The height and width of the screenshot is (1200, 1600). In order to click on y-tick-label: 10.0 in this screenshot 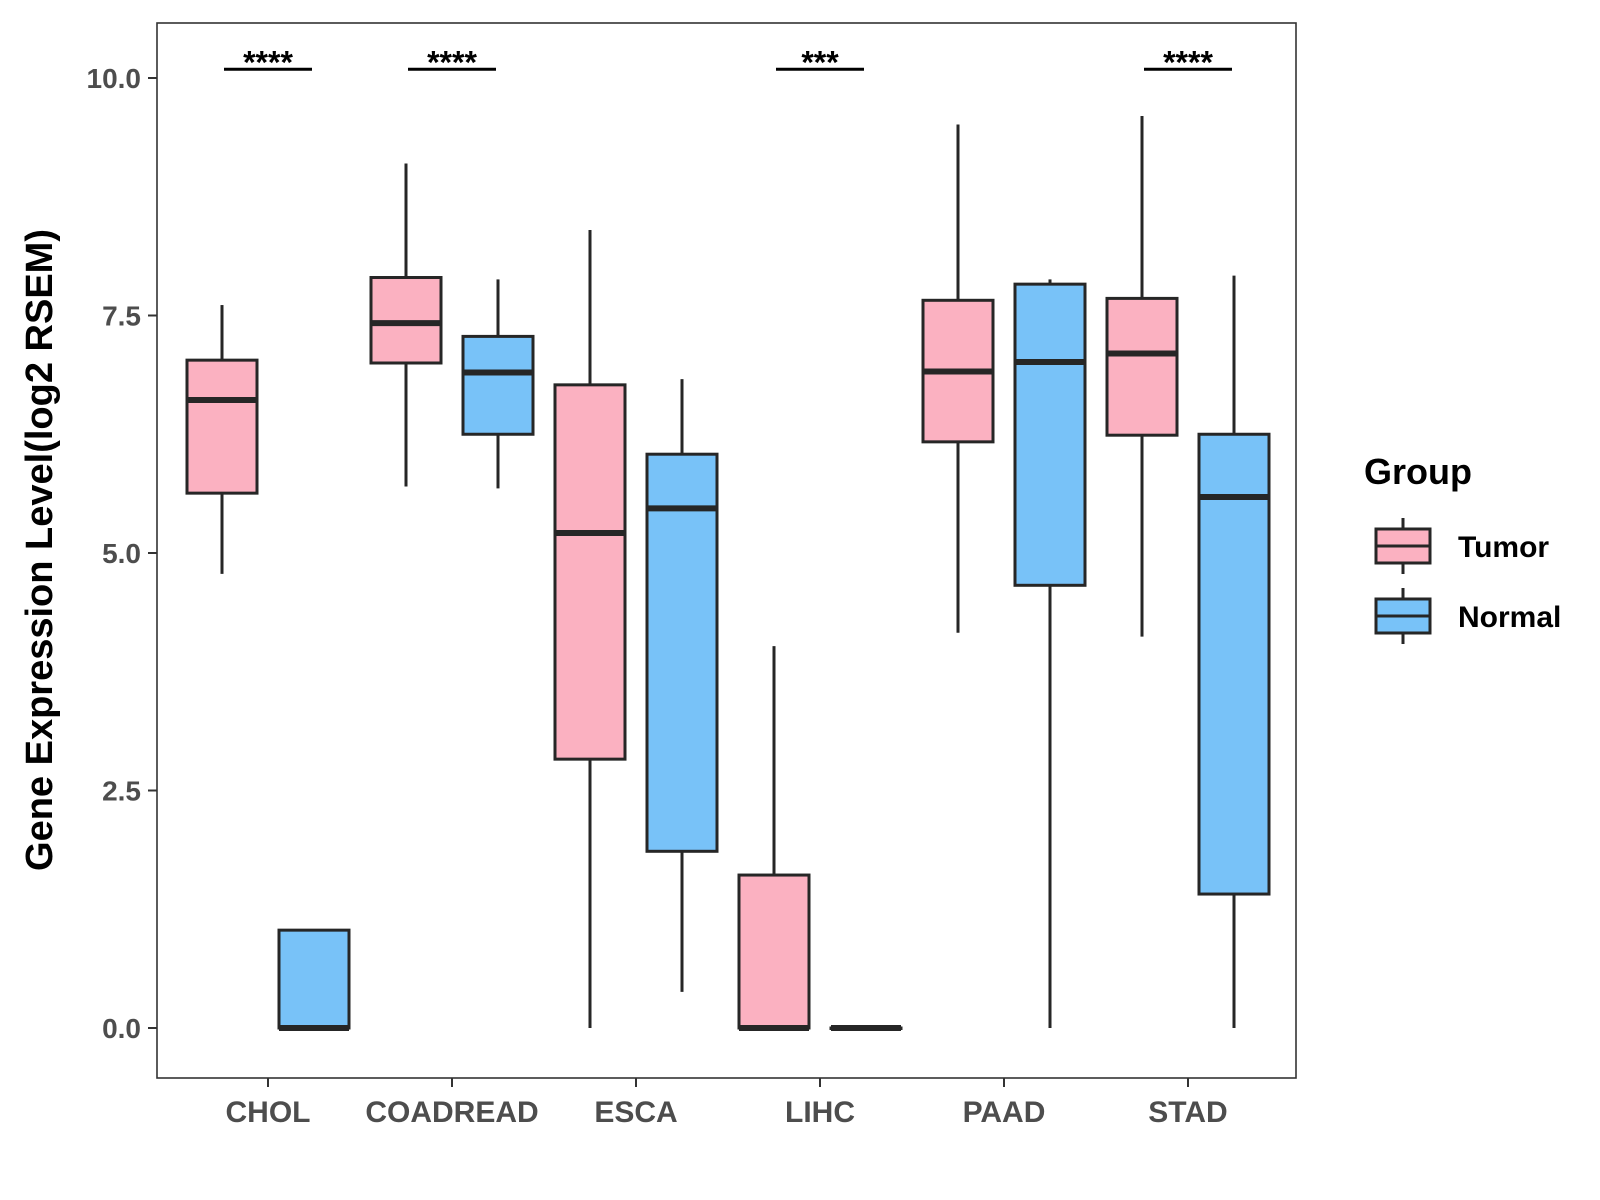, I will do `click(114, 78)`.